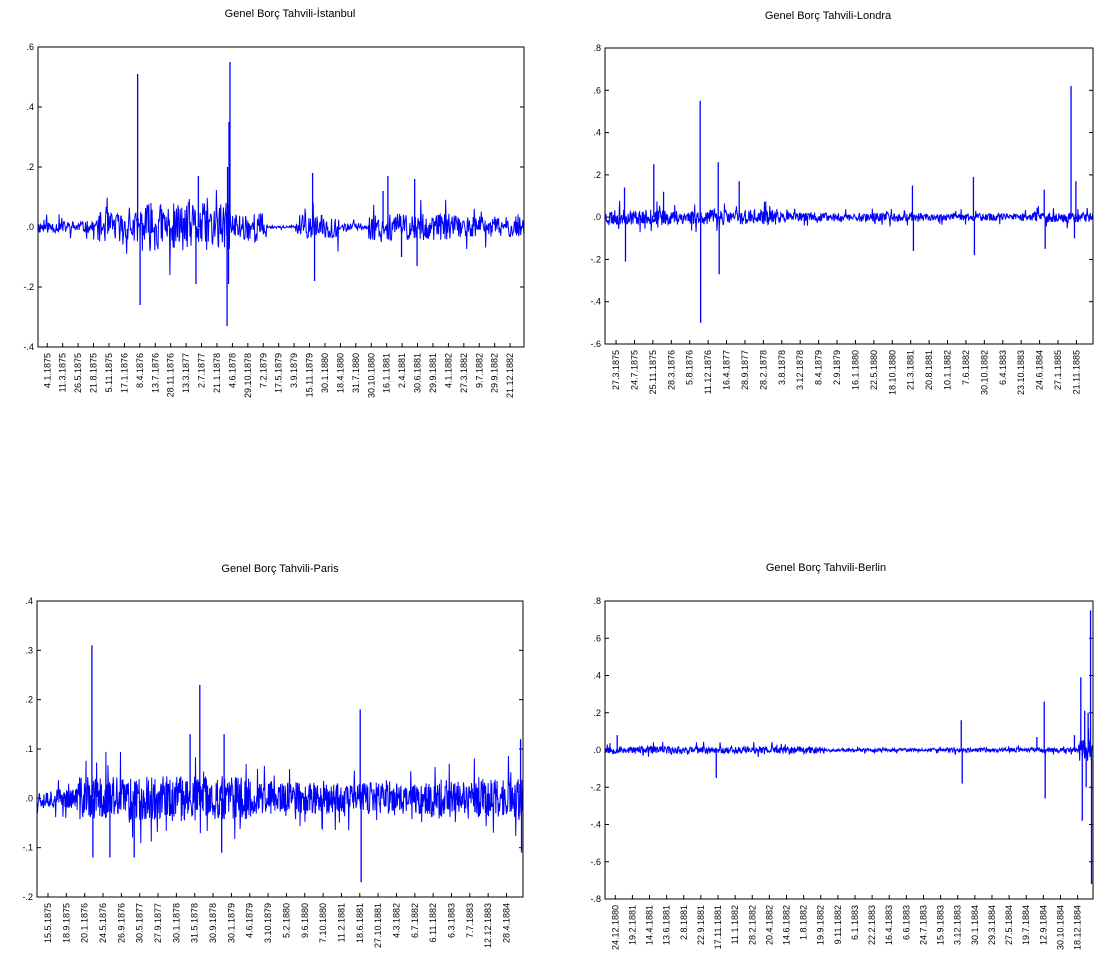 This screenshot has width=1097, height=976. What do you see at coordinates (948, 370) in the screenshot?
I see `x-tick-label: 10.1.1882` at bounding box center [948, 370].